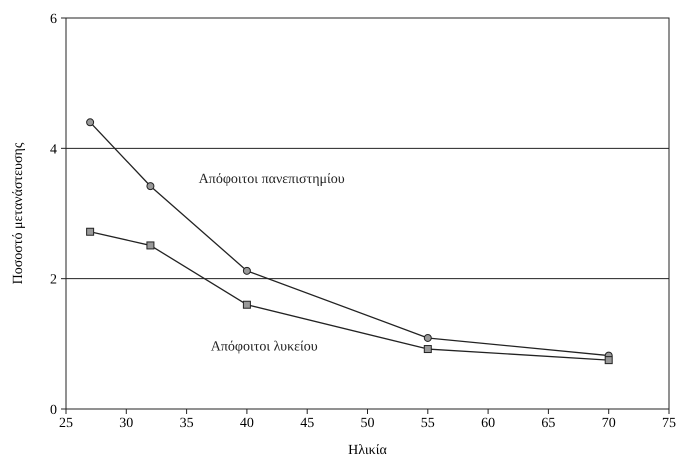 The height and width of the screenshot is (466, 682). I want to click on y-tick-label: 4, so click(53, 150).